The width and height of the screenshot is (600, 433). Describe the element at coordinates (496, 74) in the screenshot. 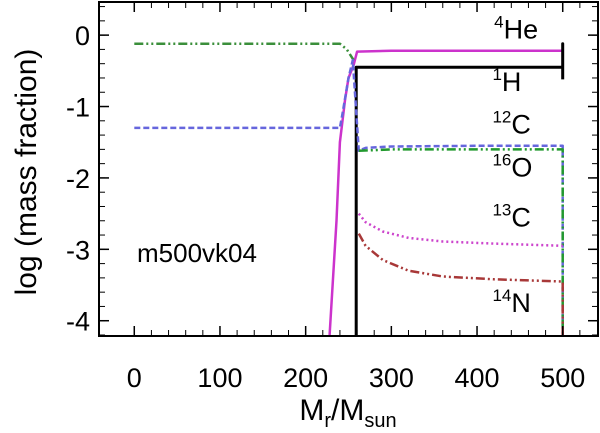

I see `species-mass-number: 1` at that location.